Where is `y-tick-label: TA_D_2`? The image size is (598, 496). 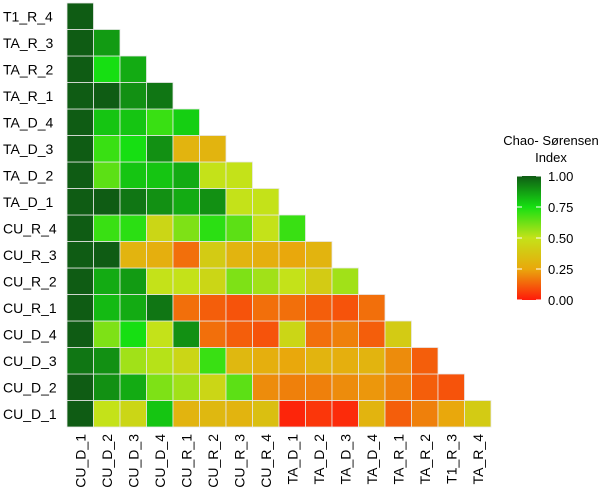 y-tick-label: TA_D_2 is located at coordinates (28, 175).